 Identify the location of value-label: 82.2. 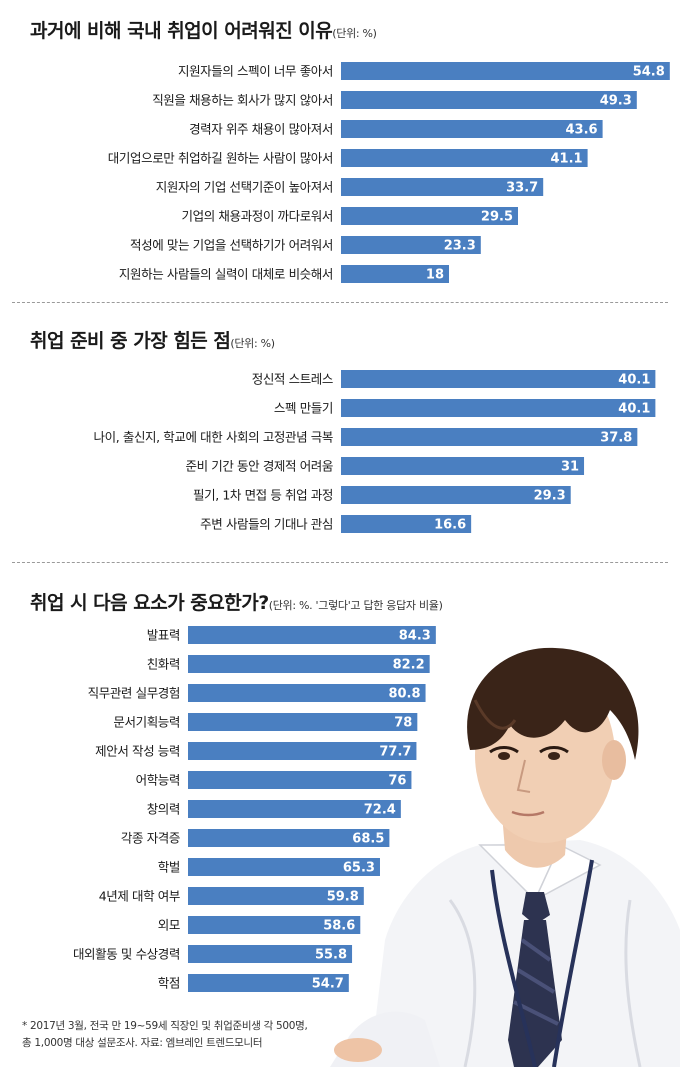
(409, 665).